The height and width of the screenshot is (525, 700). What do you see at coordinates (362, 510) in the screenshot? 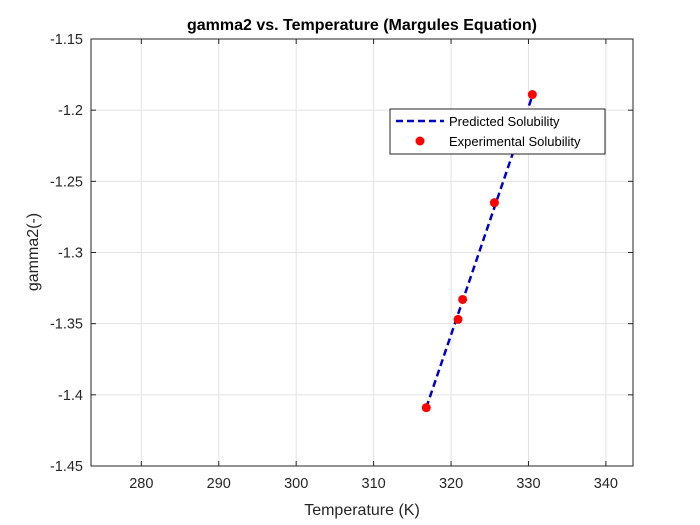
I see `x-axis-label: Temperature (K)` at bounding box center [362, 510].